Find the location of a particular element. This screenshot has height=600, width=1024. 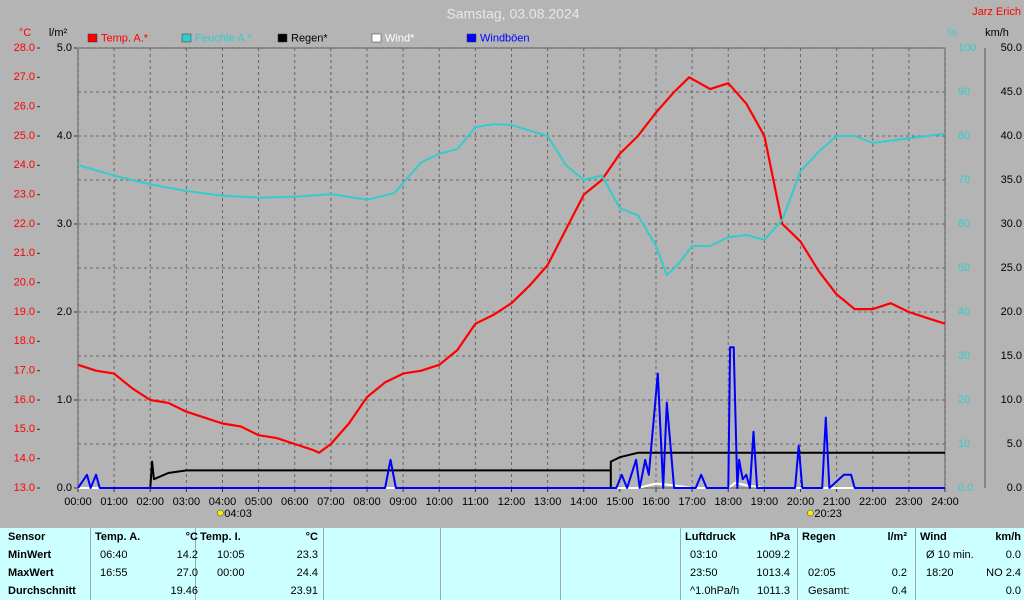

y-tick-label: 26.0 is located at coordinates (24, 107).